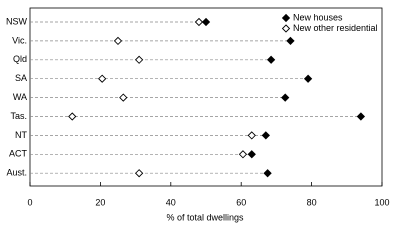 This screenshot has height=240, width=397. Describe the element at coordinates (29, 202) in the screenshot. I see `x-tick-label: 0` at that location.